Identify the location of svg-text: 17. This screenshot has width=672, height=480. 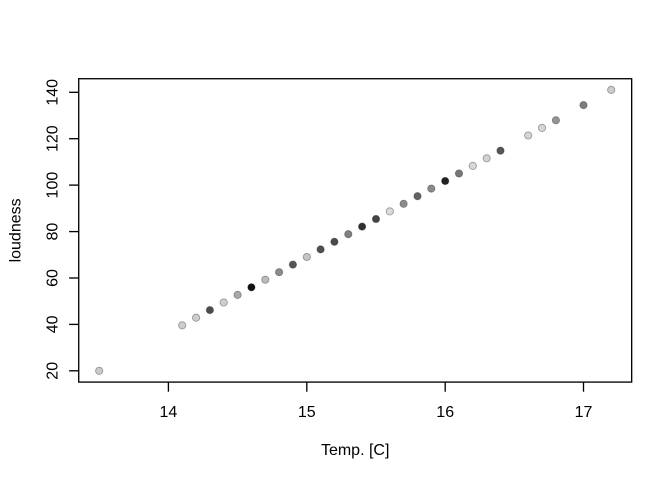
(584, 412).